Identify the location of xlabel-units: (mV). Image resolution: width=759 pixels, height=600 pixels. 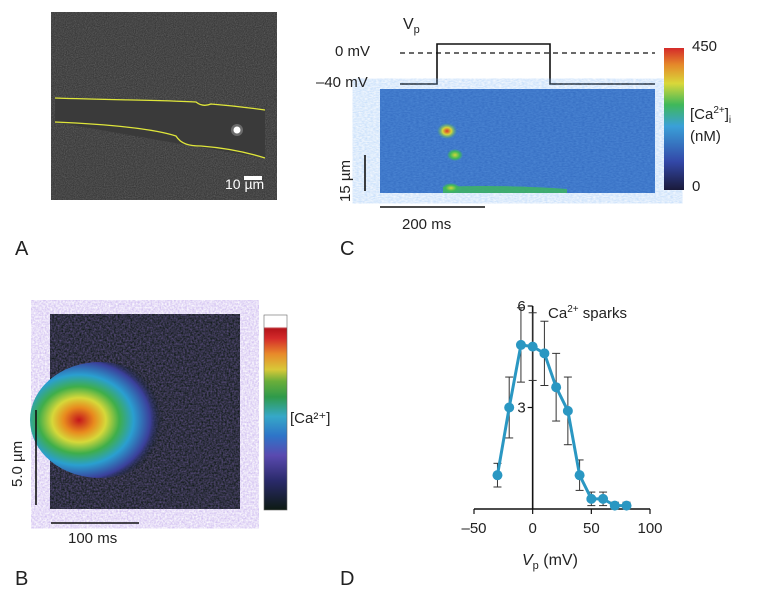
(558, 560).